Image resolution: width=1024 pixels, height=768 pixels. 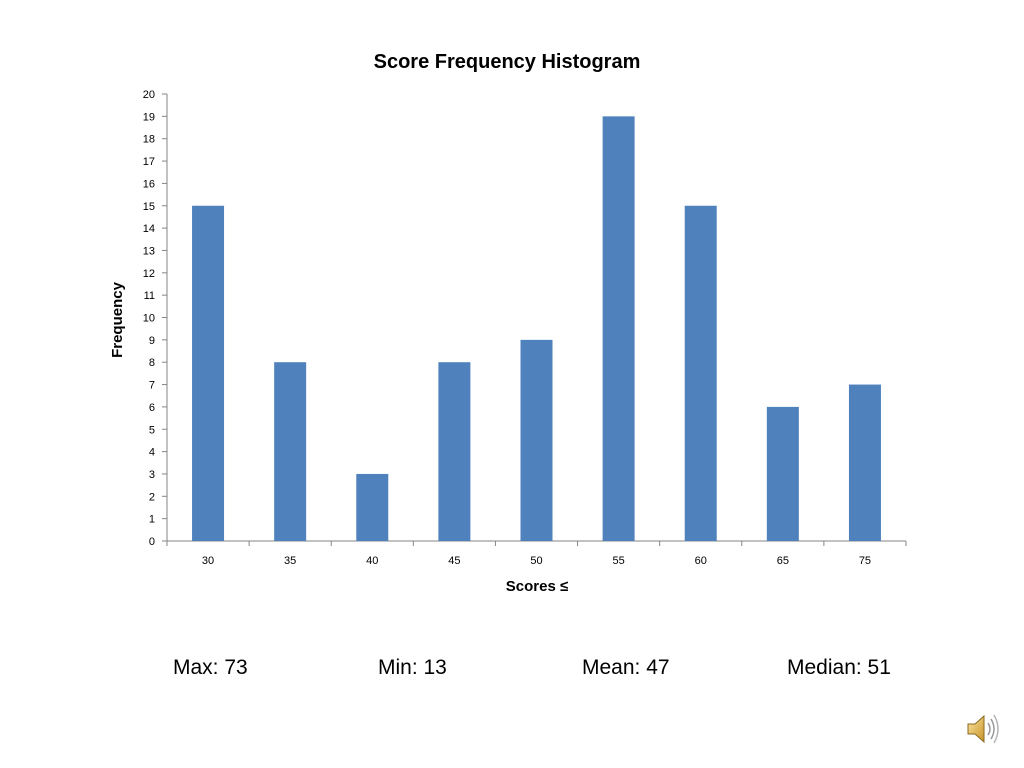 I want to click on y-tick-label: 16, so click(x=149, y=184).